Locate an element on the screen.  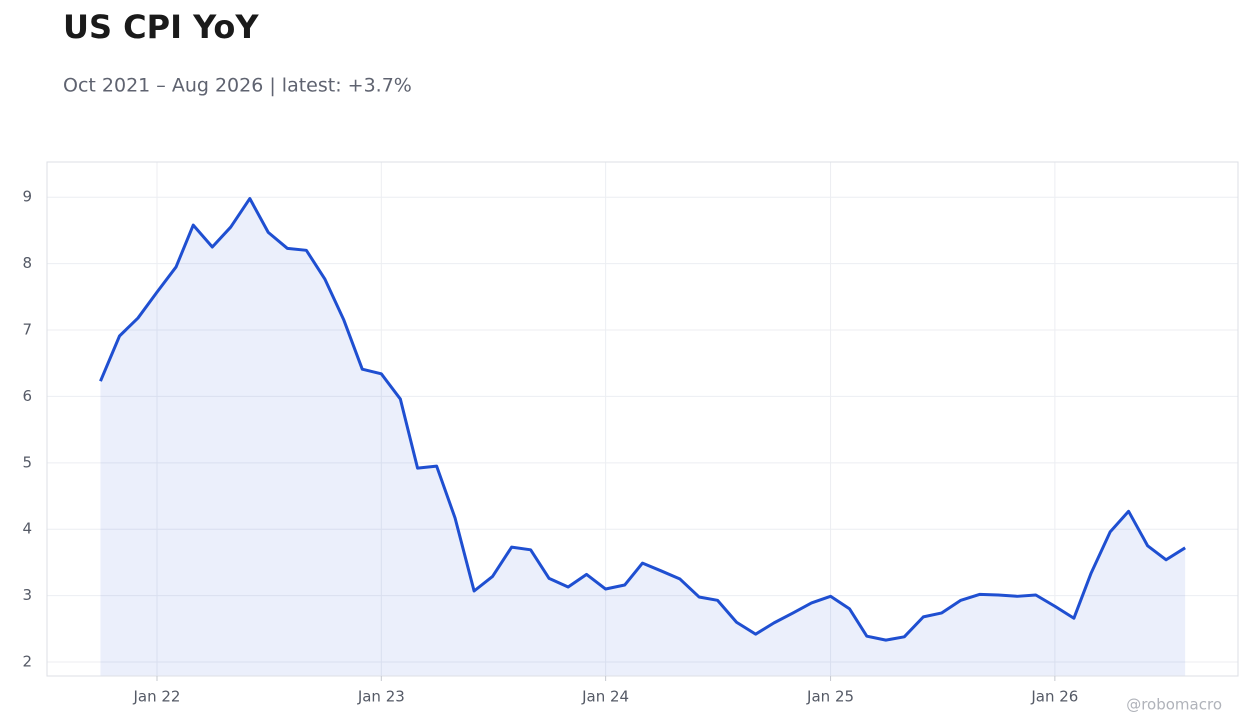
y-tick-label: 7 is located at coordinates (27, 330).